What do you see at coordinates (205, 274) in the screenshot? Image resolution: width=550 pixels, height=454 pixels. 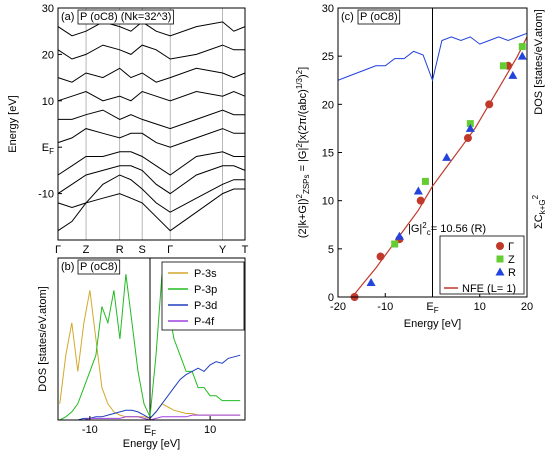 I see `legend-label: P-3s` at bounding box center [205, 274].